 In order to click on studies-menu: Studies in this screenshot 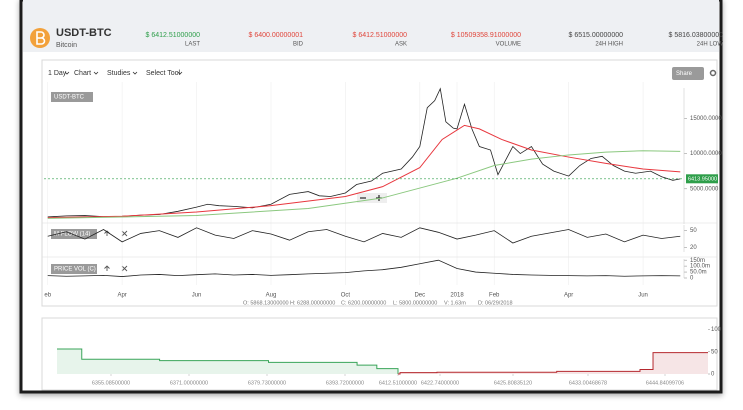, I will do `click(119, 73)`.